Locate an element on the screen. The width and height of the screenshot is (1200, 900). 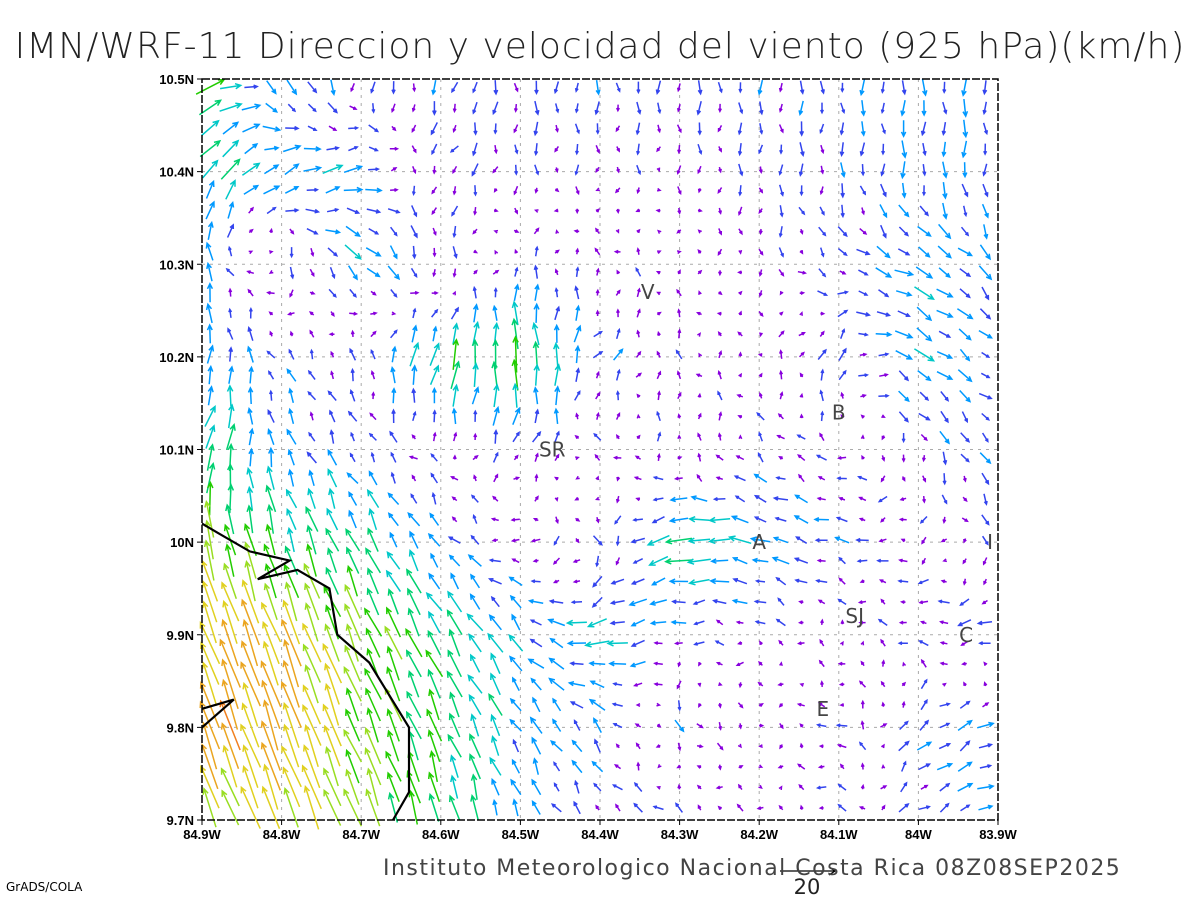
grads-credit: GrADS/COLA is located at coordinates (44, 887).